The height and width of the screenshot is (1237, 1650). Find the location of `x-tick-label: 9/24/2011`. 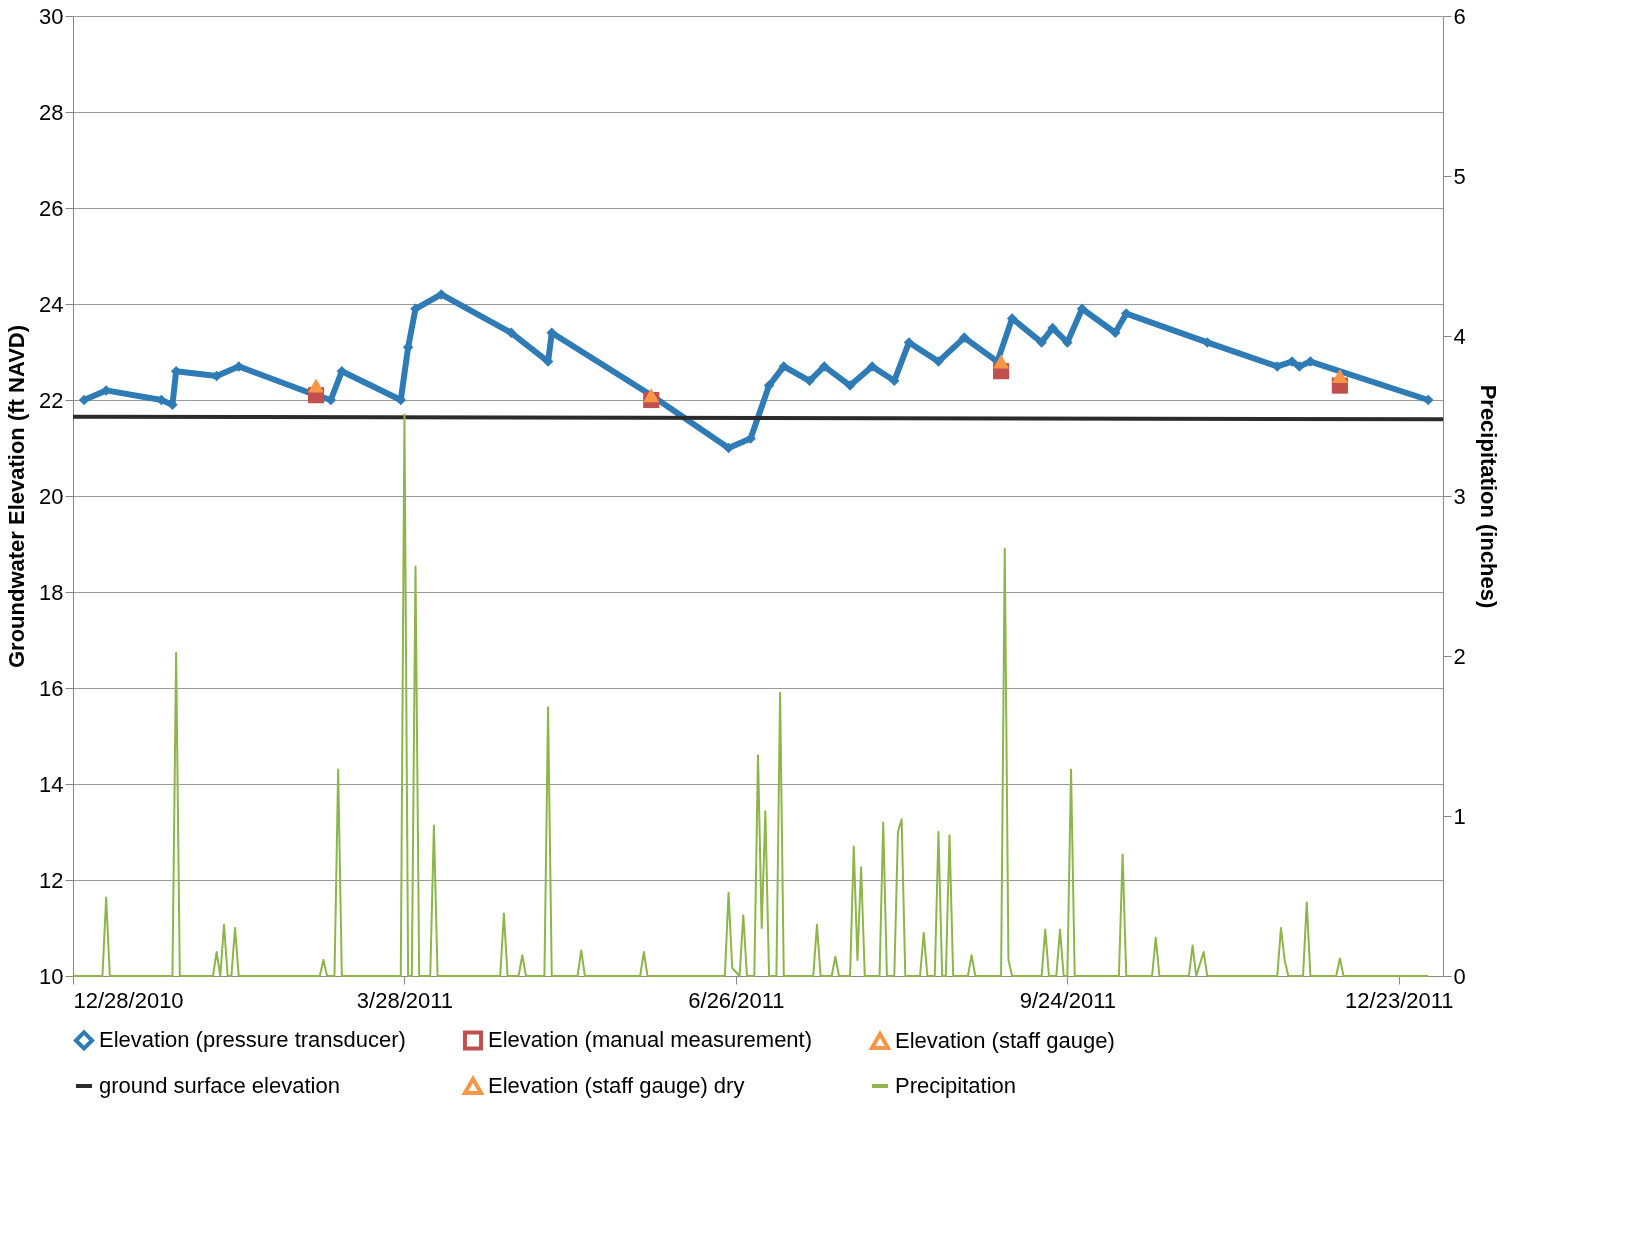

x-tick-label: 9/24/2011 is located at coordinates (1067, 1000).